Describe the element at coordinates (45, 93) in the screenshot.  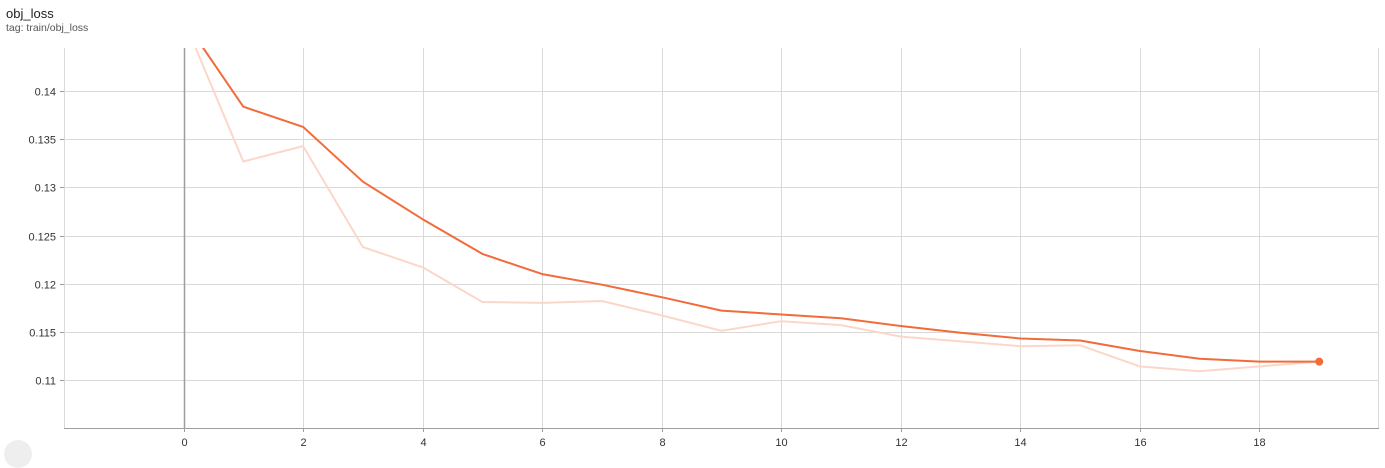
I see `y-tick-label: 0.14` at that location.